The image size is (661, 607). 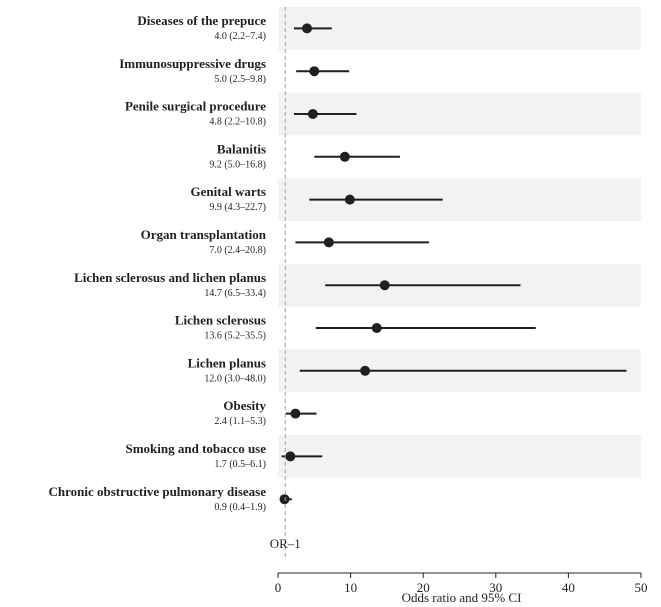 I want to click on x-axis-ticks: 0 10 20 30 40 50, so click(x=461, y=584).